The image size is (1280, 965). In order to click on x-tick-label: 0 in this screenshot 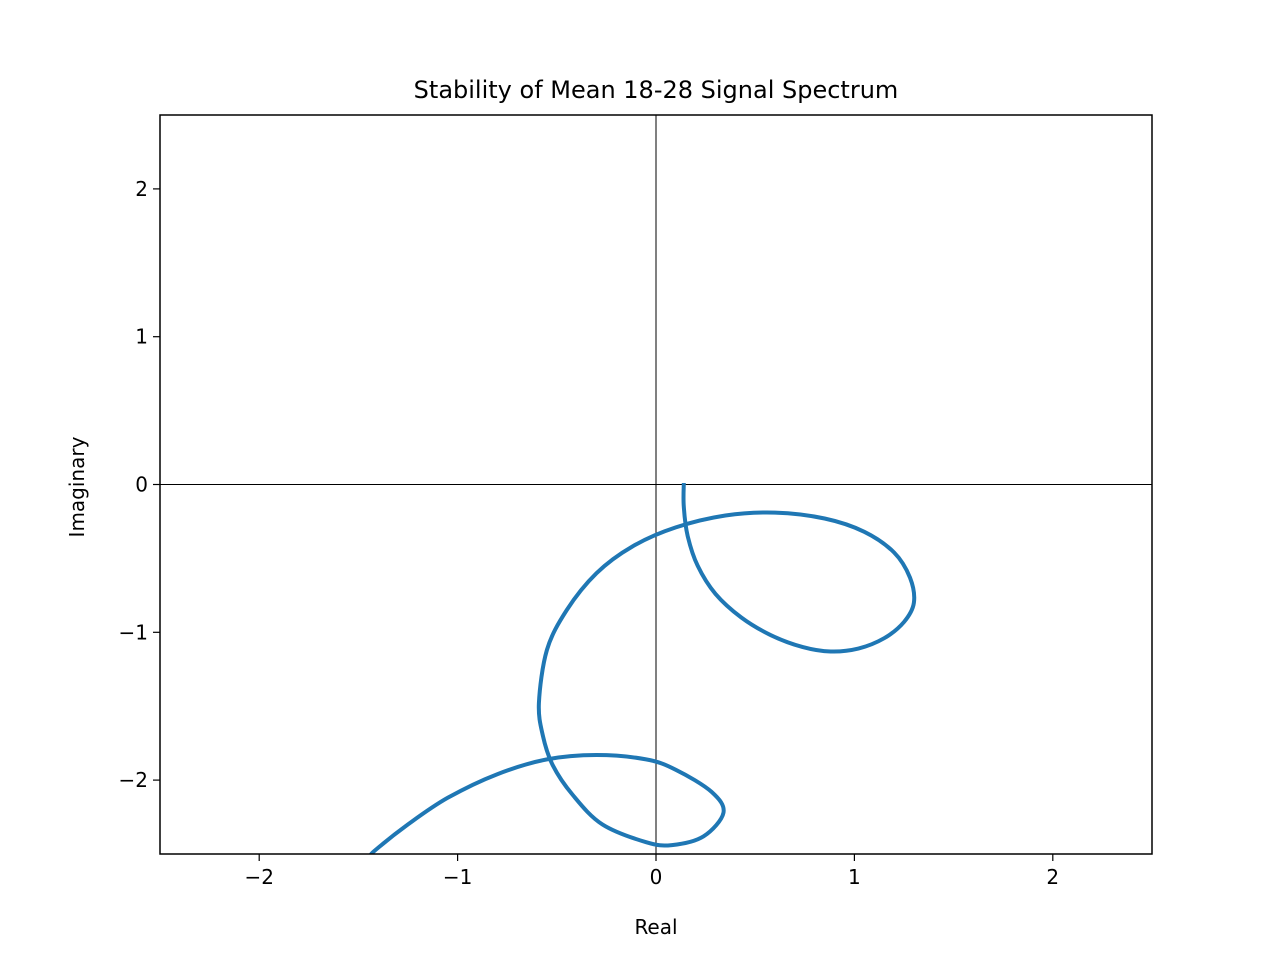, I will do `click(656, 877)`.